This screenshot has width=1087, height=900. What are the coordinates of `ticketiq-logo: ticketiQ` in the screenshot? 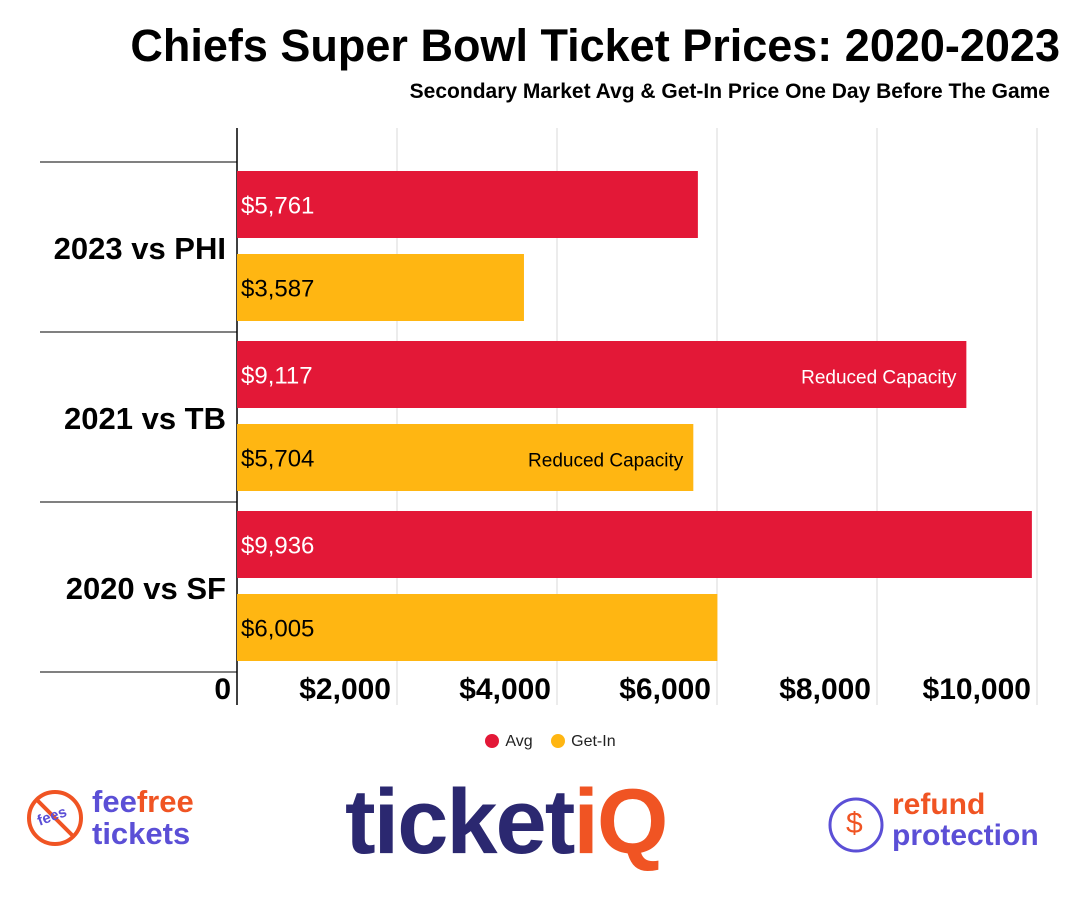 It's located at (506, 822).